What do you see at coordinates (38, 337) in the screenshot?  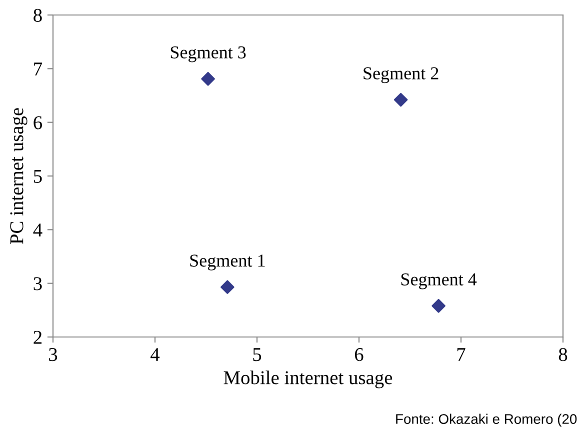 I see `y-tick-label: 2` at bounding box center [38, 337].